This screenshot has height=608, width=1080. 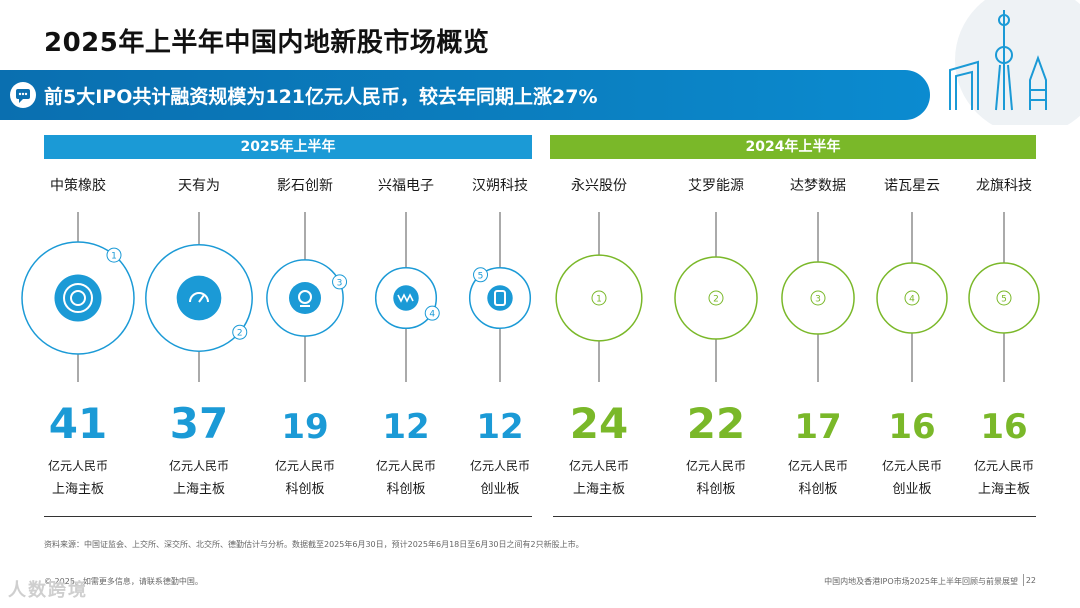 I want to click on divider-2024, so click(x=794, y=516).